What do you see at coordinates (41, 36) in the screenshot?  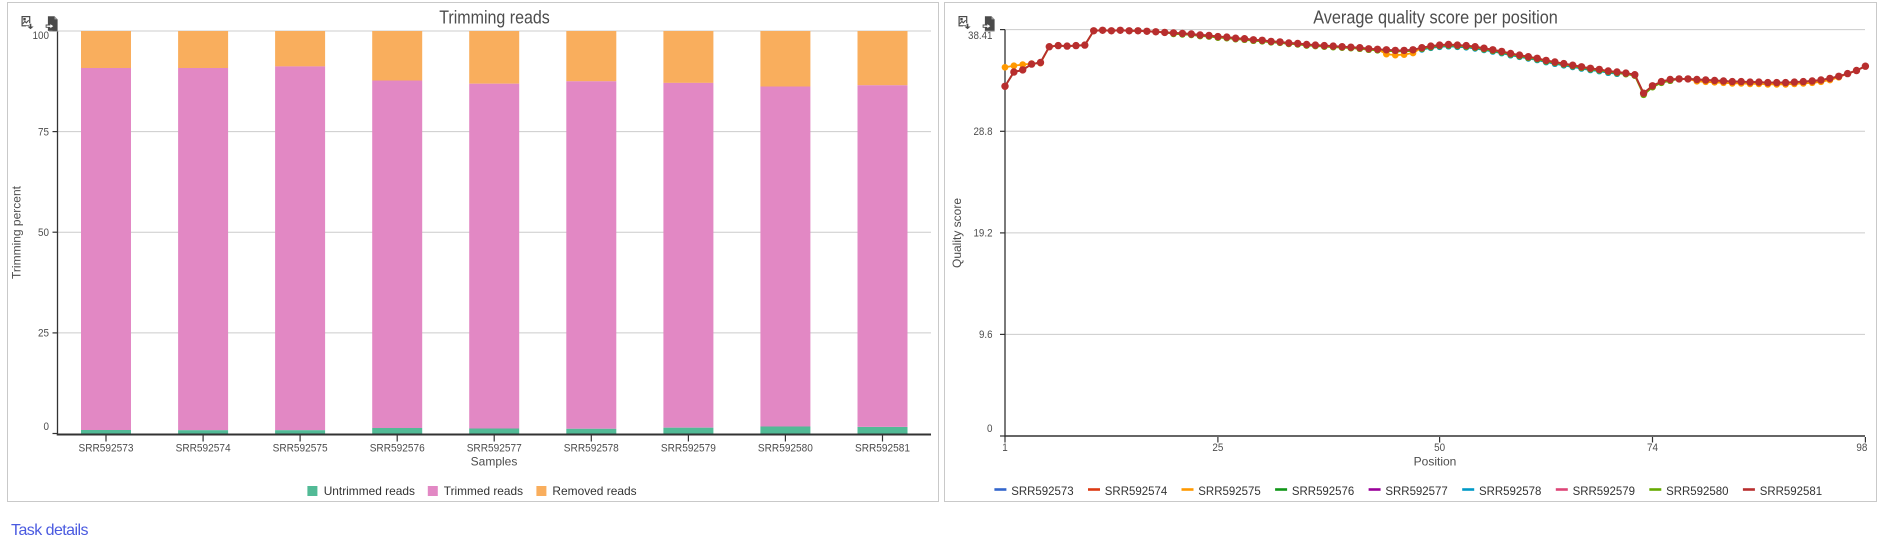 I see `svg-text: 100` at bounding box center [41, 36].